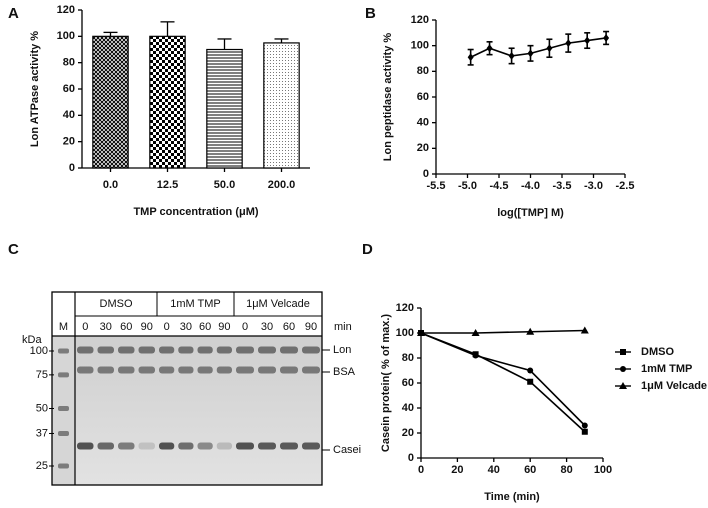 This screenshot has height=508, width=708. Describe the element at coordinates (35, 89) in the screenshot. I see `y-axis-label: Lon ATPase activity %` at that location.